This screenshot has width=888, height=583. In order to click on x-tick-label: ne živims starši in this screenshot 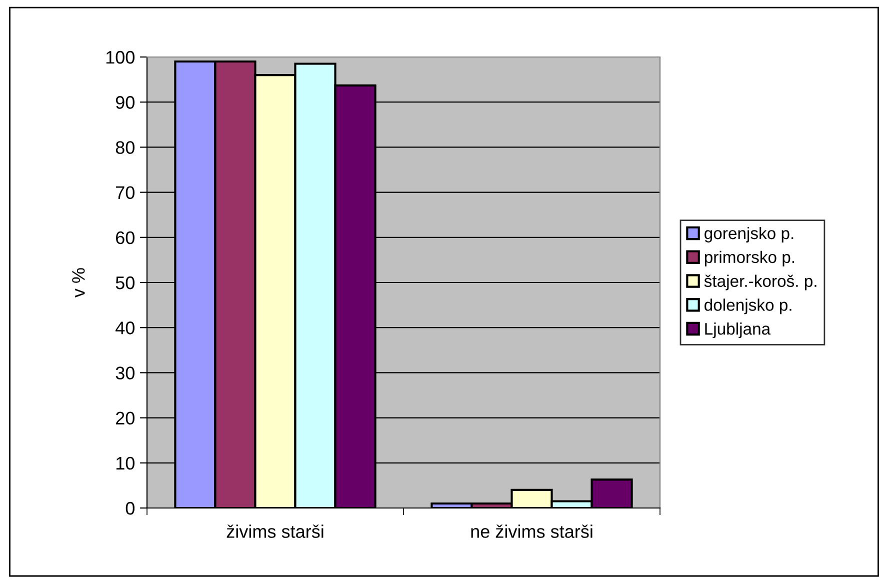, I will do `click(531, 531)`.